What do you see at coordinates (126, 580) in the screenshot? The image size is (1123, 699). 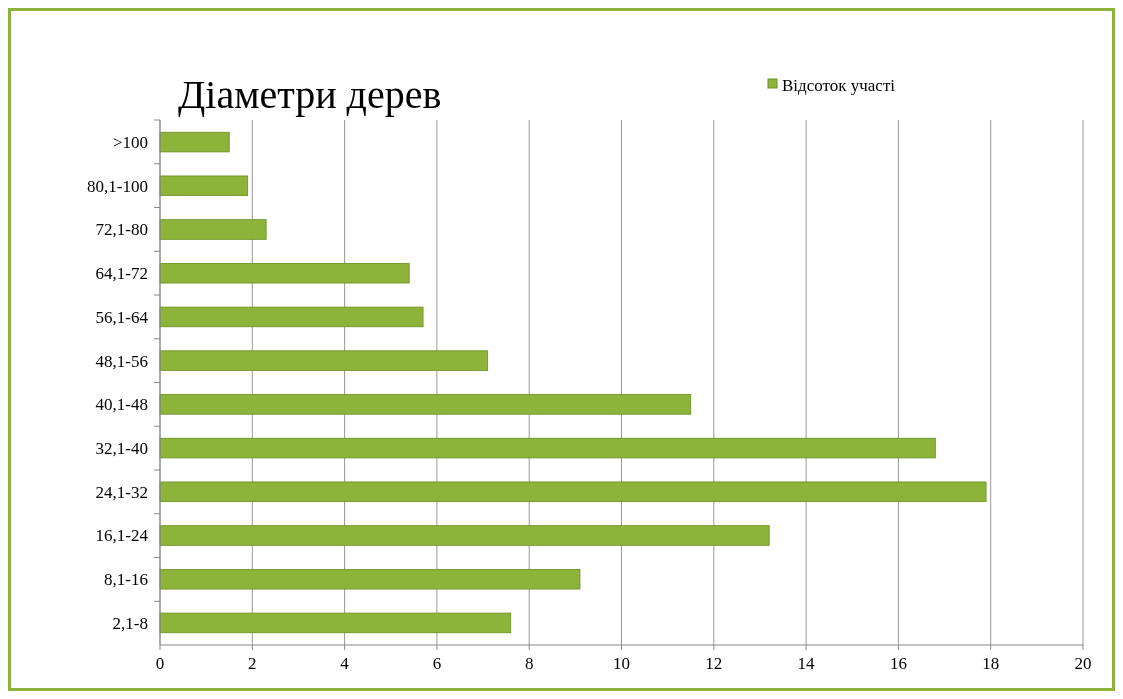 I see `y-tick-label: 8,1-16` at bounding box center [126, 580].